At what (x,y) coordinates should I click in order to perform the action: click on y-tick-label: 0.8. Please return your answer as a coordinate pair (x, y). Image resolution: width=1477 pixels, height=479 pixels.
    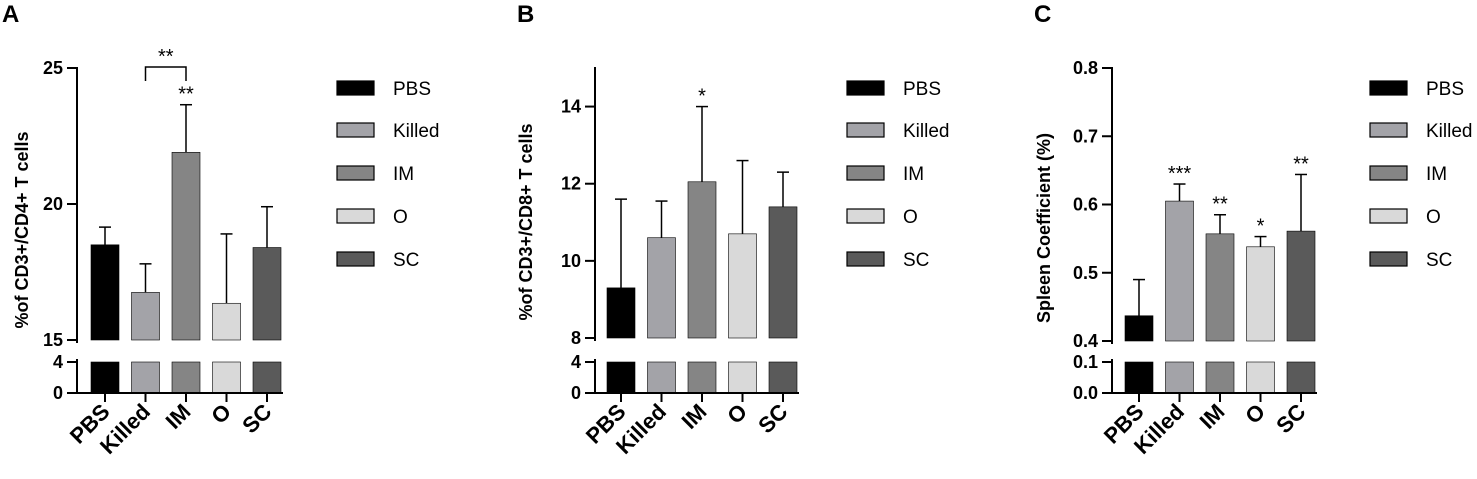
    Looking at the image, I should click on (1085, 68).